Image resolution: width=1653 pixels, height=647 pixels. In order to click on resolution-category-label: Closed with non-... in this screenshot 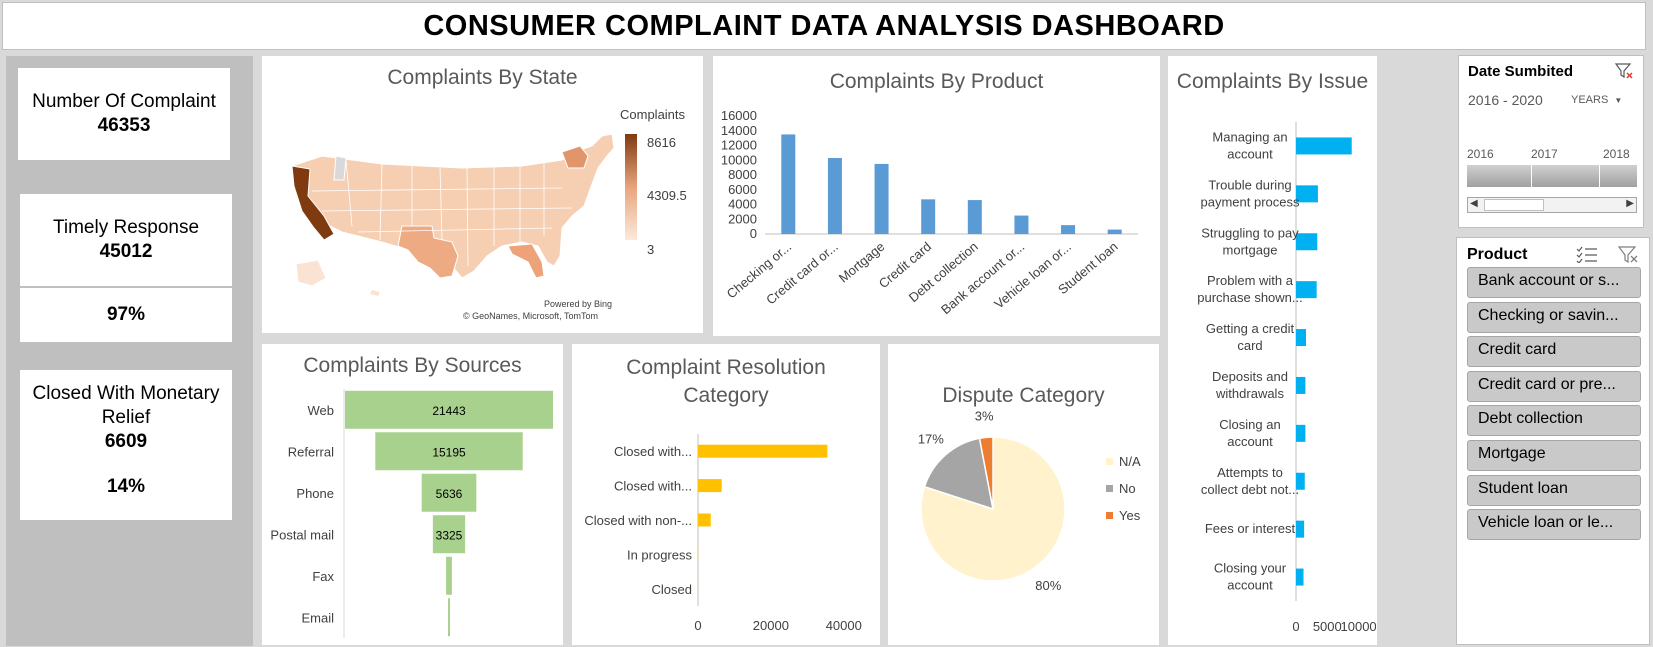, I will do `click(638, 520)`.